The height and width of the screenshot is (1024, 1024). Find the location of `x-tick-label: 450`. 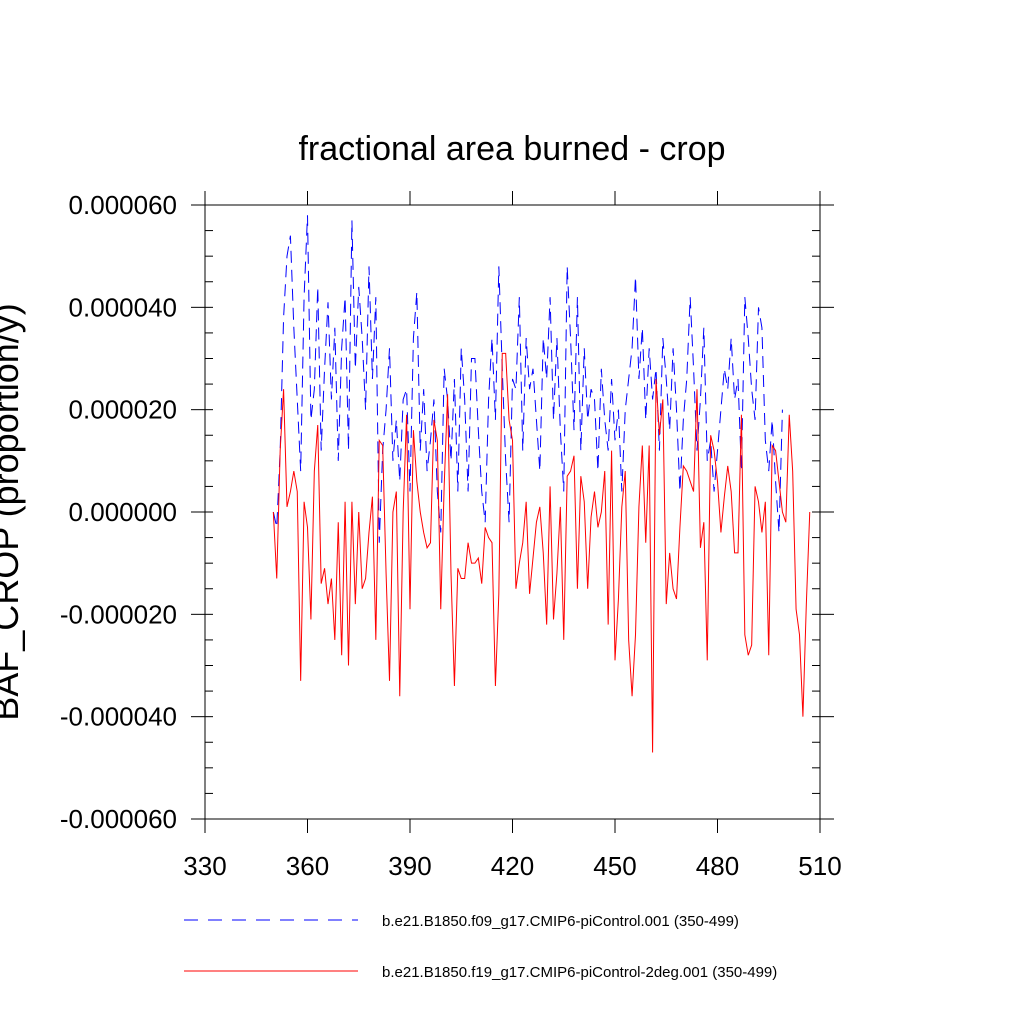

x-tick-label: 450 is located at coordinates (614, 866).